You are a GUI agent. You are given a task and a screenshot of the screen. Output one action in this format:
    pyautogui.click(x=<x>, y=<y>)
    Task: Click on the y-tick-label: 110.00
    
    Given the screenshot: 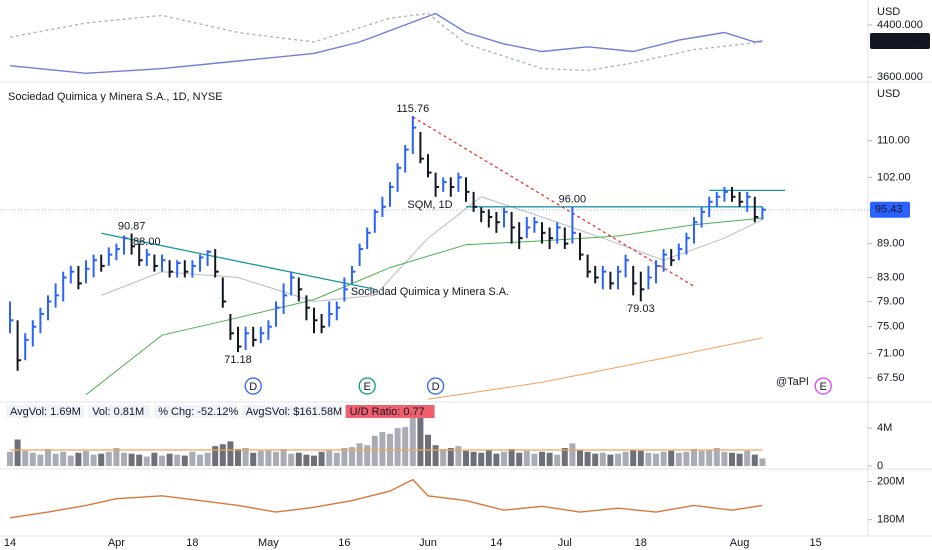 What is the action you would take?
    pyautogui.click(x=893, y=141)
    